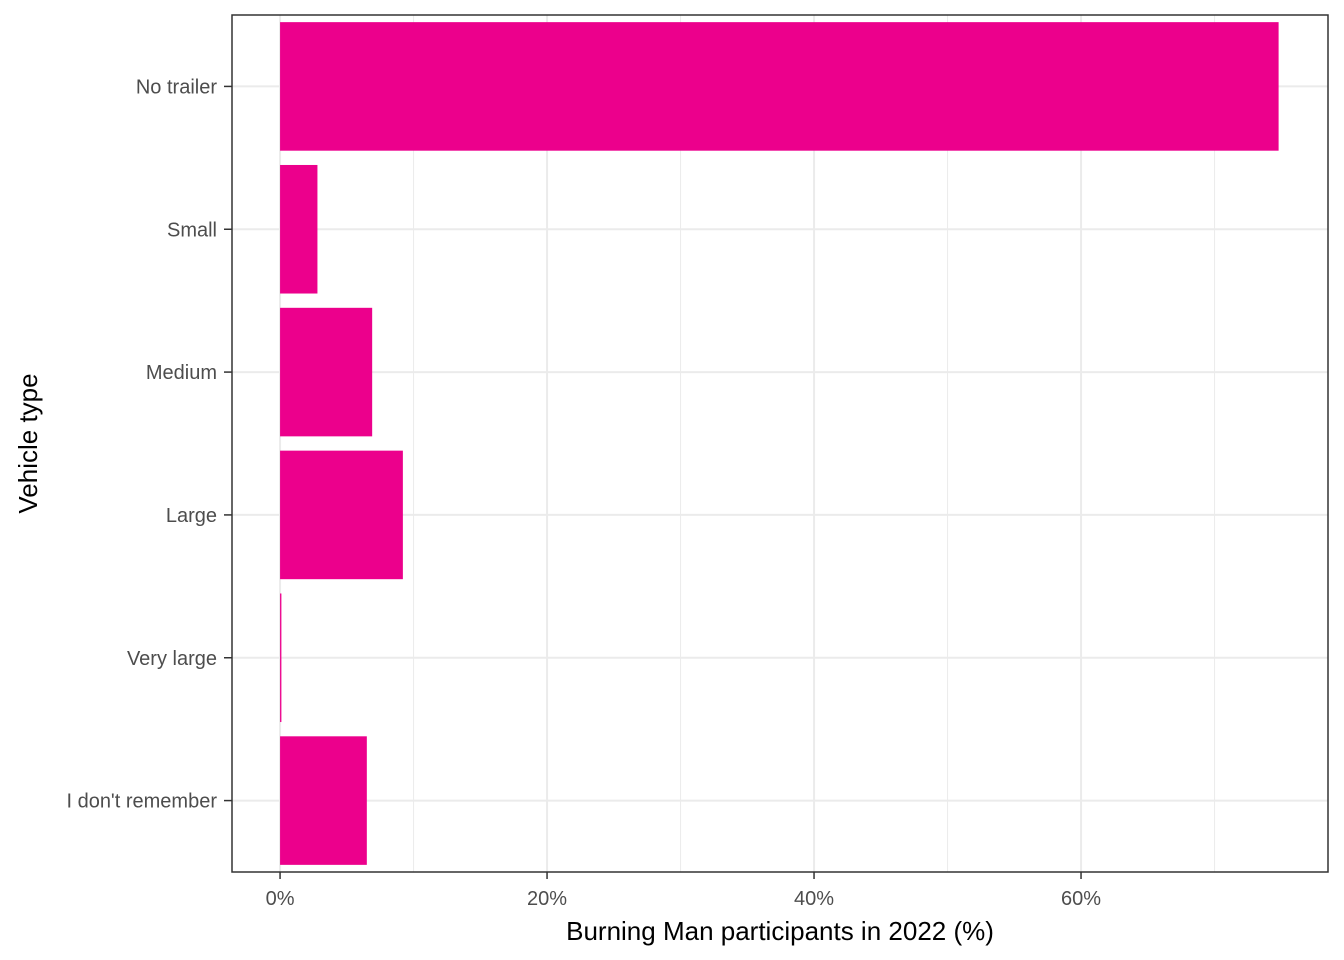 Image resolution: width=1344 pixels, height=960 pixels. Describe the element at coordinates (191, 516) in the screenshot. I see `y-tick-label: Large` at that location.